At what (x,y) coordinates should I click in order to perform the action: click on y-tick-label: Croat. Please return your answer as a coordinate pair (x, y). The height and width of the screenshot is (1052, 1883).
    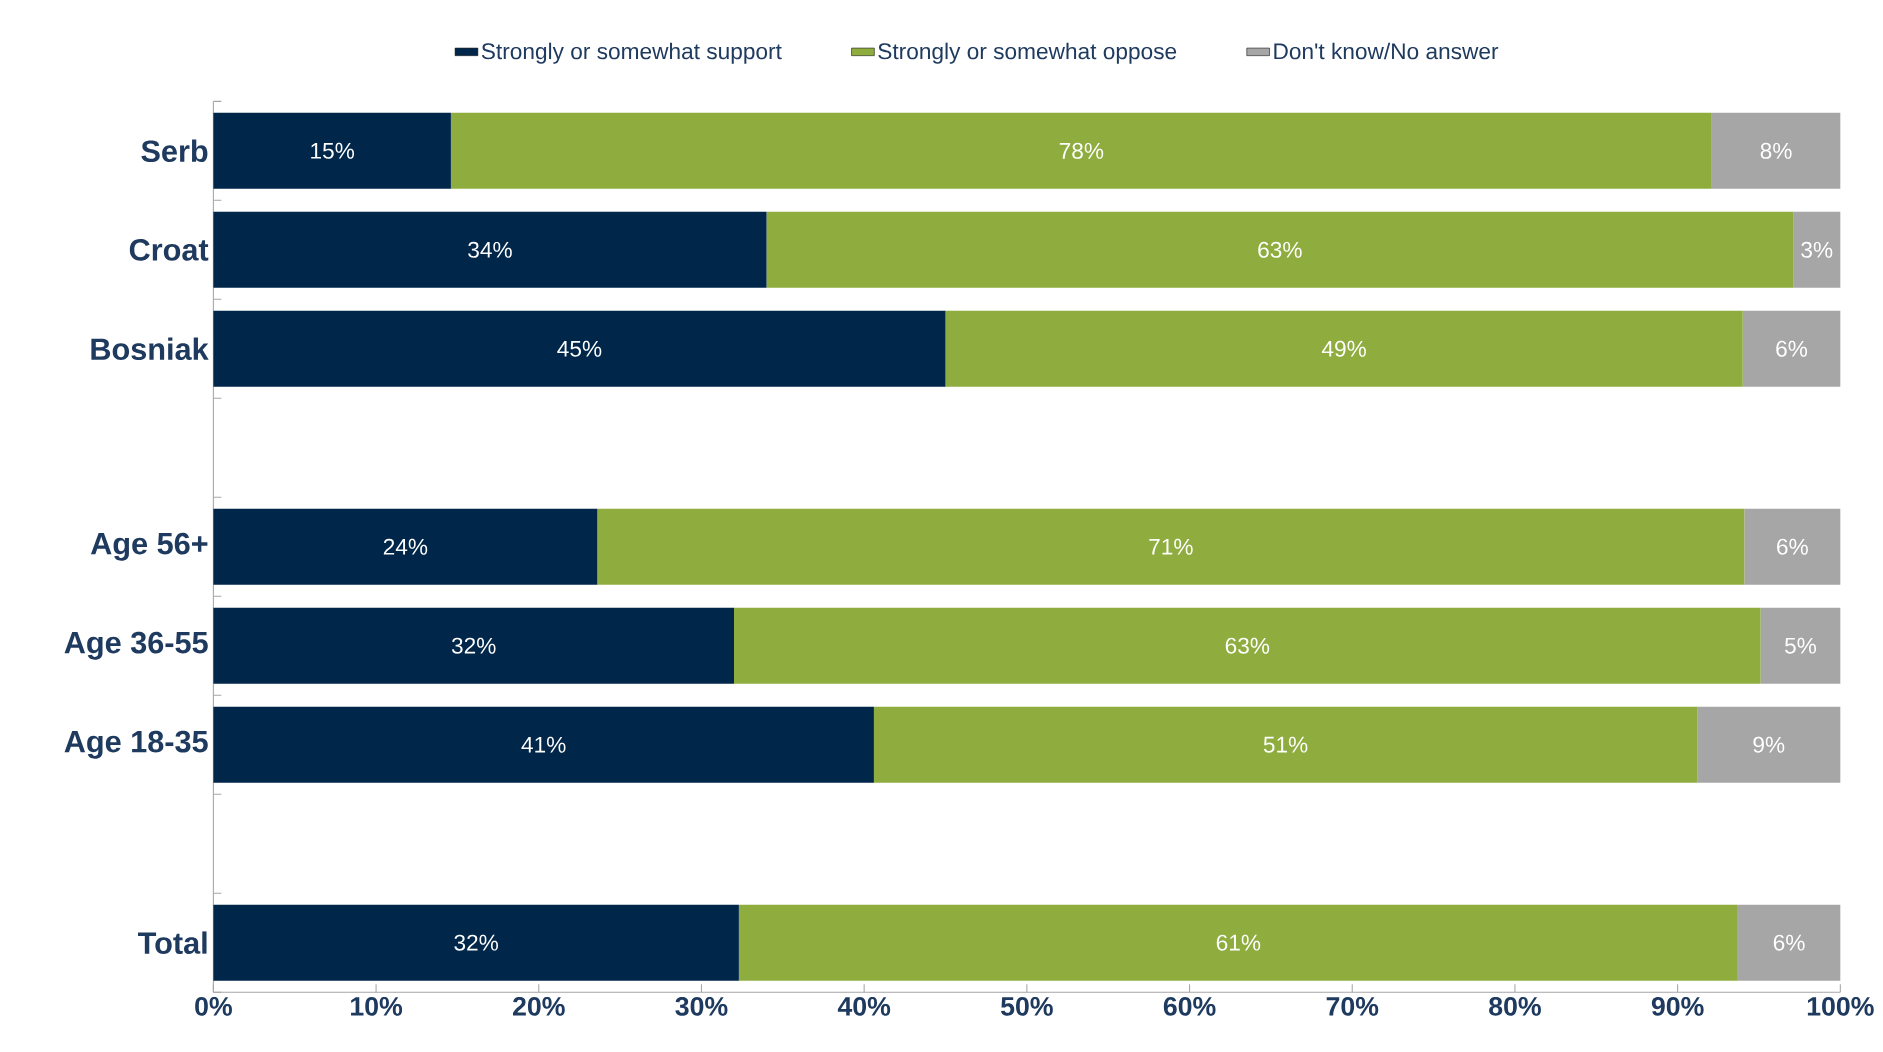
    Looking at the image, I should click on (169, 249).